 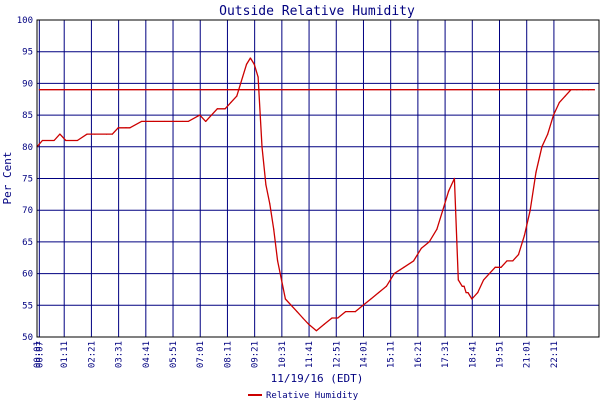 I want to click on chart-title: Outside Relative Humidity, so click(x=317, y=11).